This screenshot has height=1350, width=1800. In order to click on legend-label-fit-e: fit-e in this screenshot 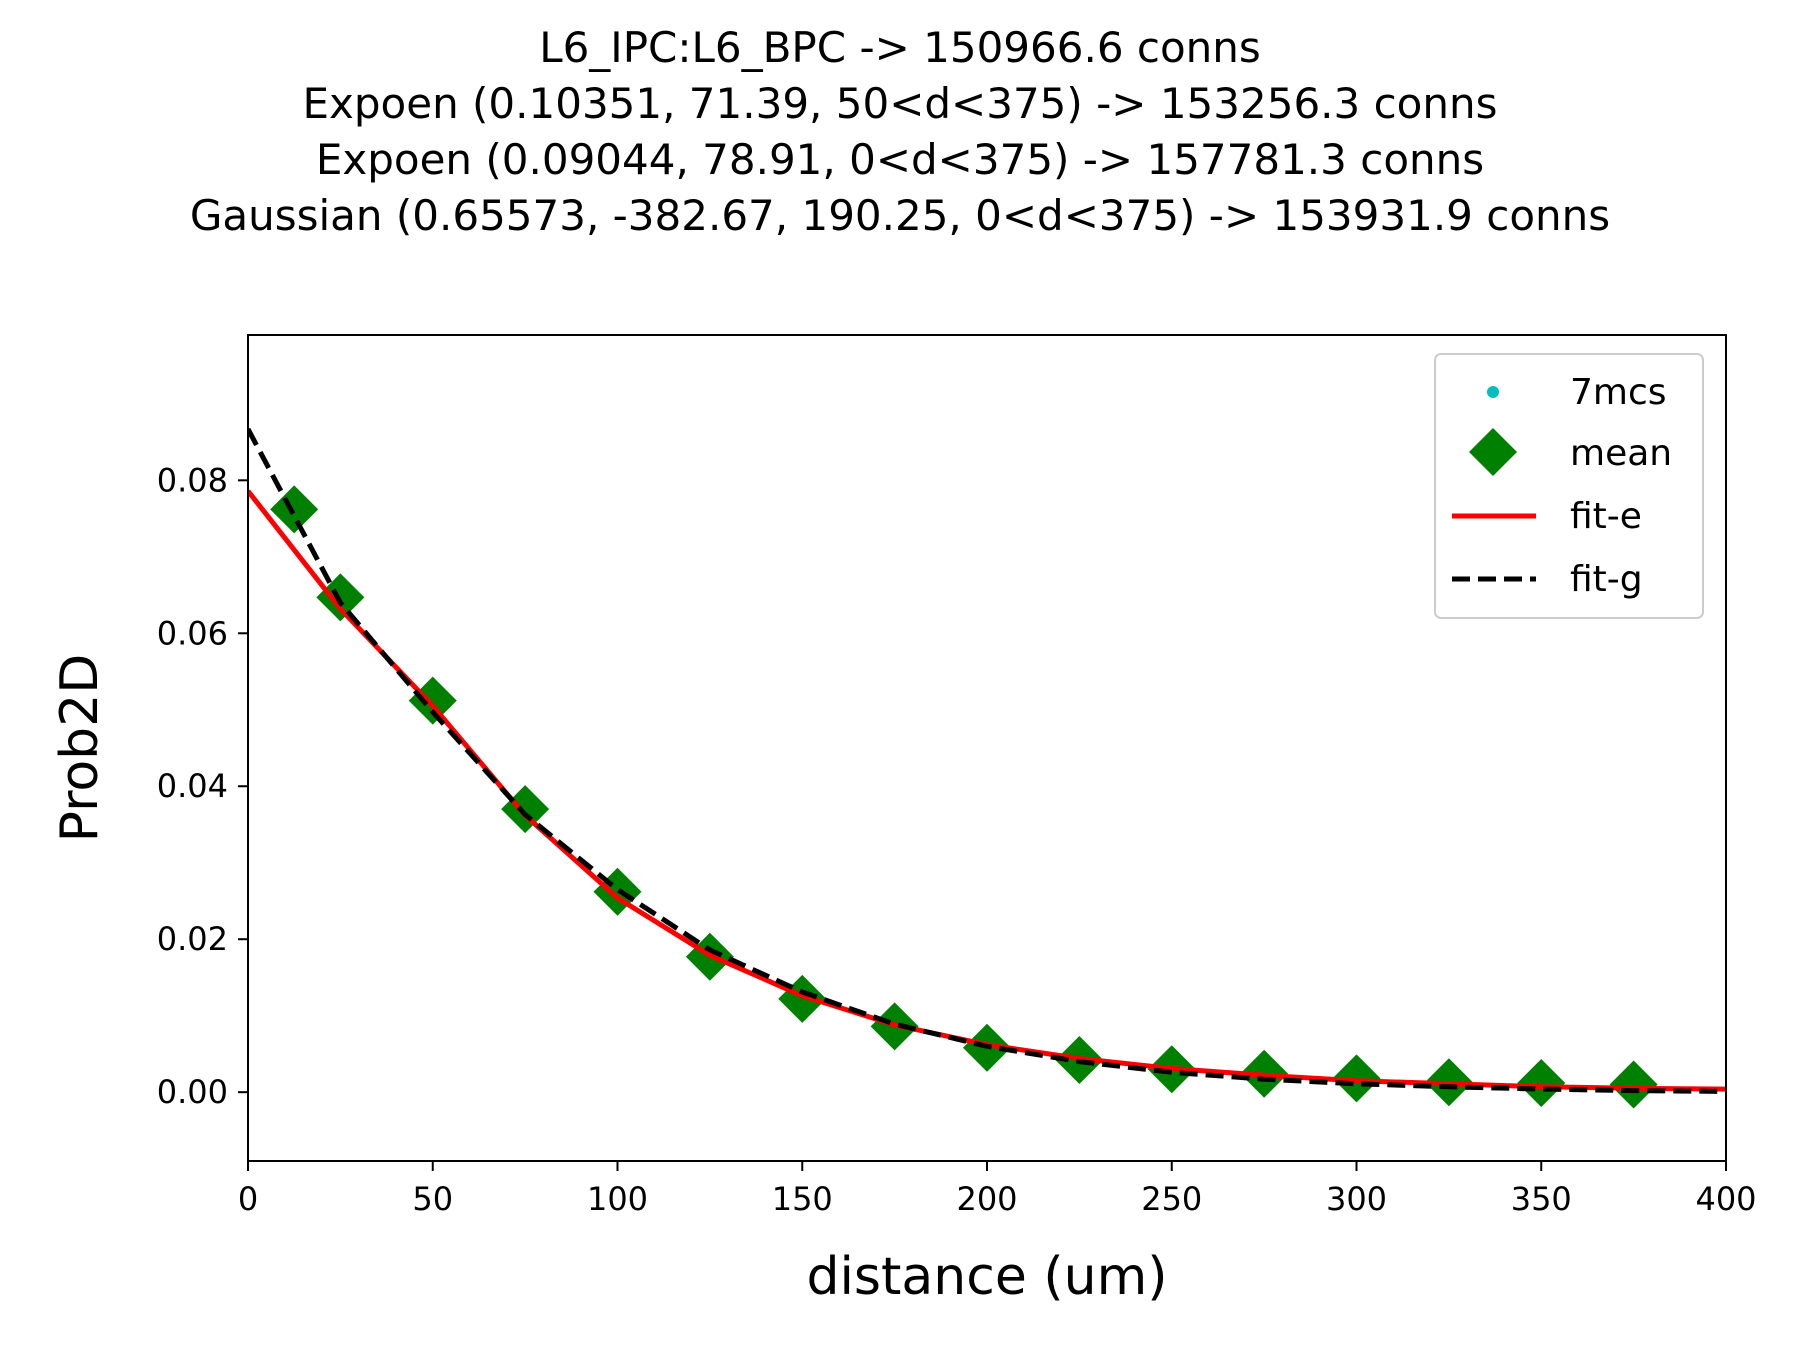, I will do `click(1606, 516)`.